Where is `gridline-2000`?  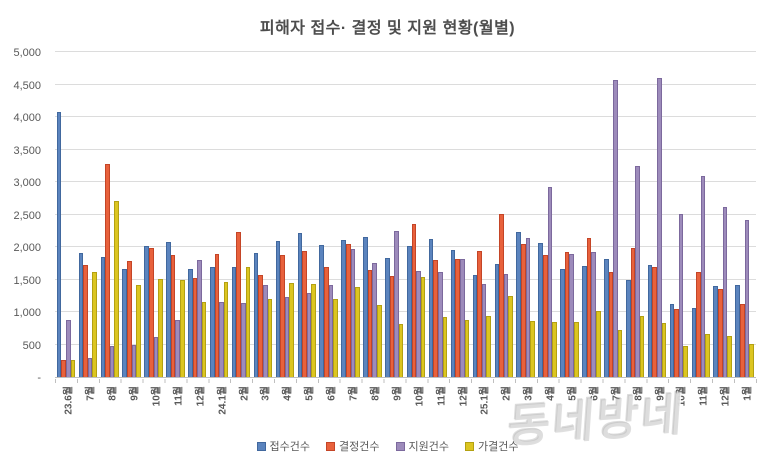 gridline-2000 is located at coordinates (405, 246).